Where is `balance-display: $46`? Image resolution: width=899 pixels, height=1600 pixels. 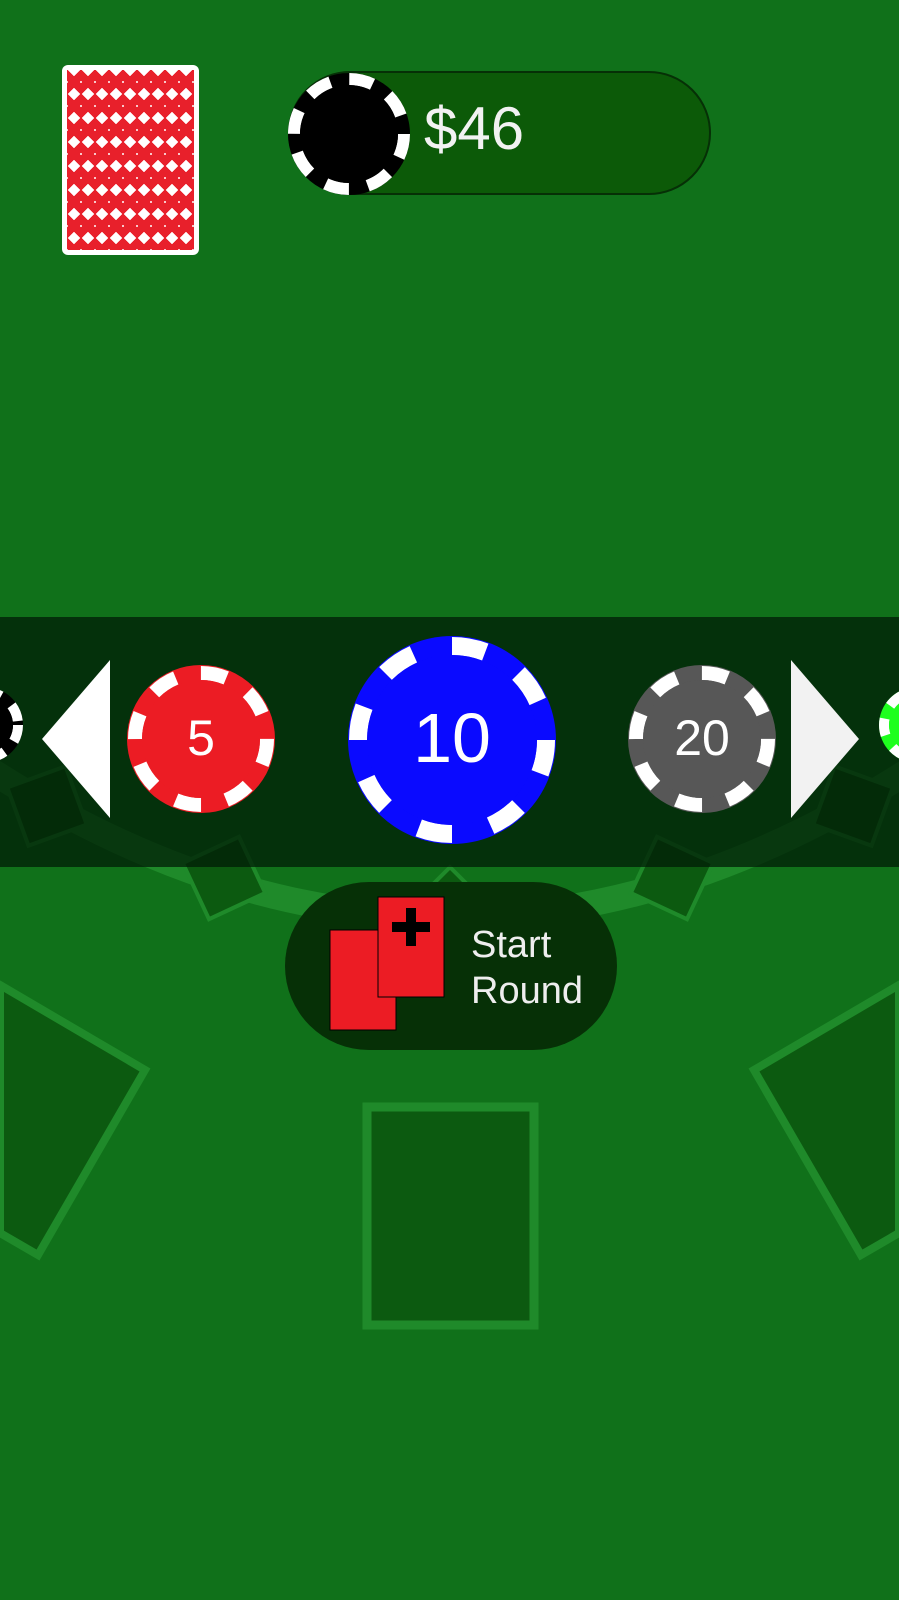
balance-display: $46 is located at coordinates (499, 133).